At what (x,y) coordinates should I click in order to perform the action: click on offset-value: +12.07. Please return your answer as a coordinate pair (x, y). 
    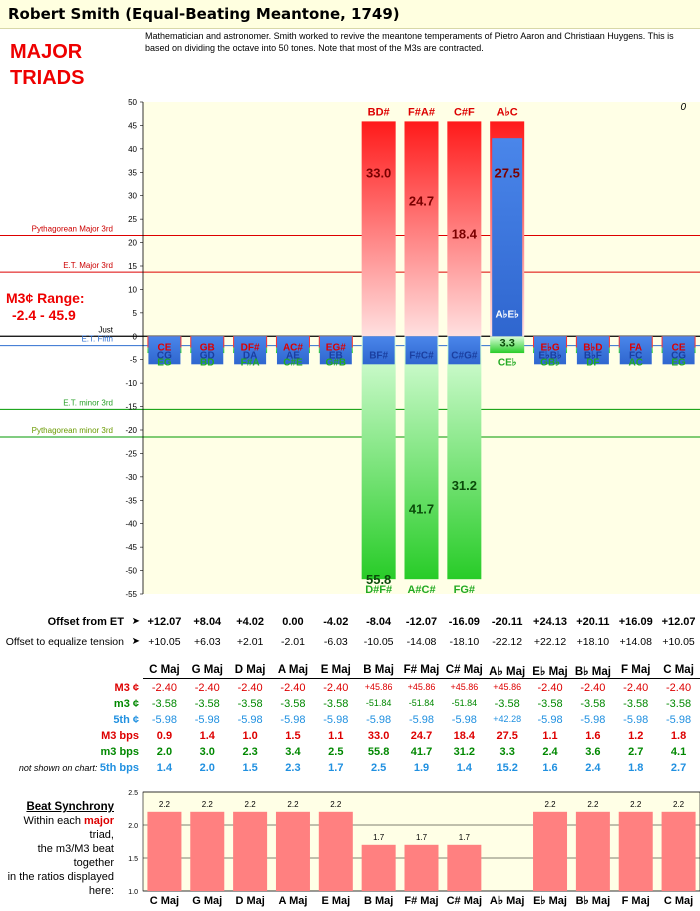
    Looking at the image, I should click on (164, 622).